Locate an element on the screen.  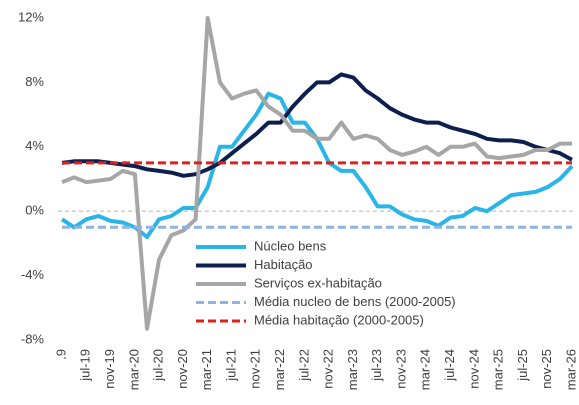
x-tick-label: nov-23 is located at coordinates (400, 369).